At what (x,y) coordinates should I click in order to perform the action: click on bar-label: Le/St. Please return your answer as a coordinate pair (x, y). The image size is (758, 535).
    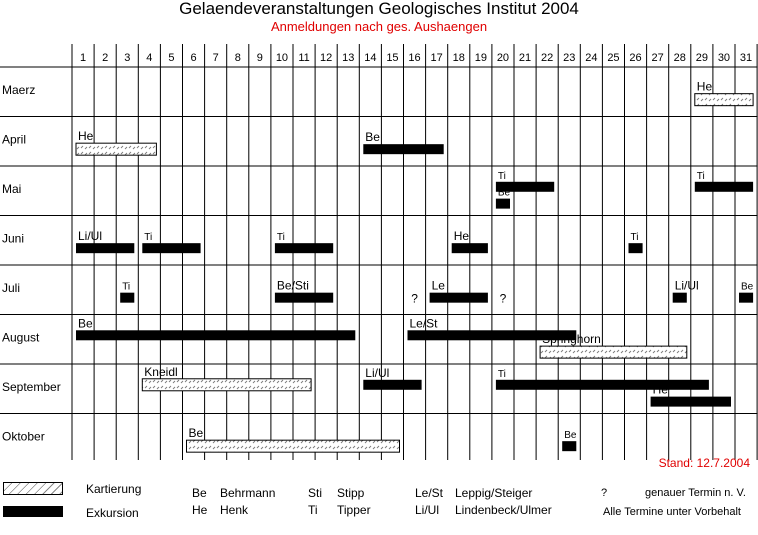
    Looking at the image, I should click on (424, 323).